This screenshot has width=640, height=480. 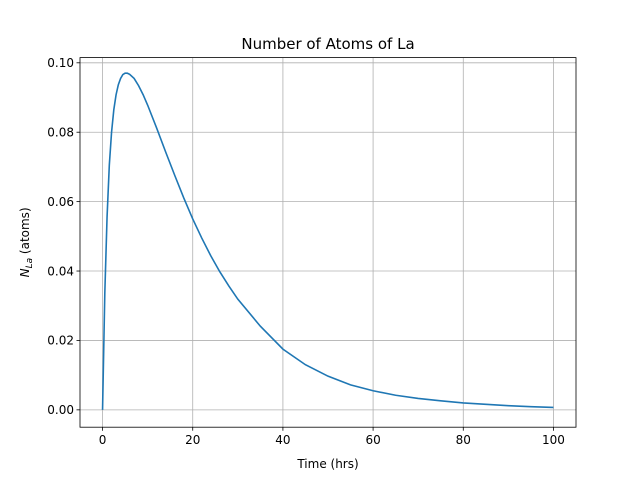 I want to click on y-axis-label: NLa (atoms), so click(x=26, y=242).